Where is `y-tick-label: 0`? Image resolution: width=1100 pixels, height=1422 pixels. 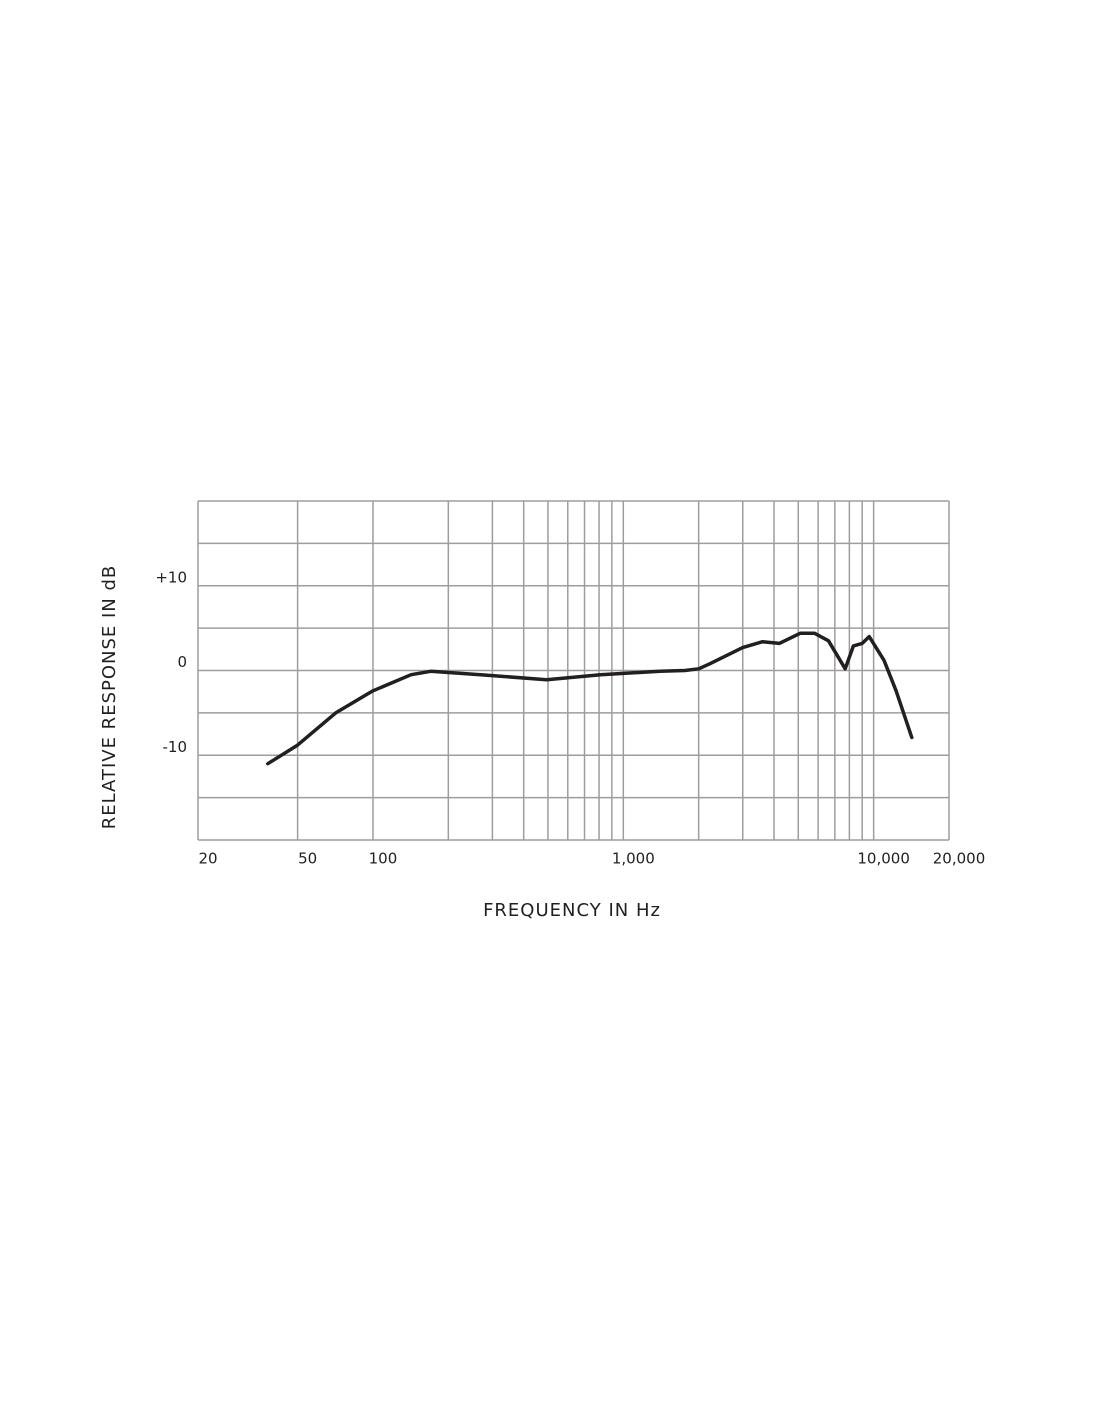
y-tick-label: 0 is located at coordinates (182, 662).